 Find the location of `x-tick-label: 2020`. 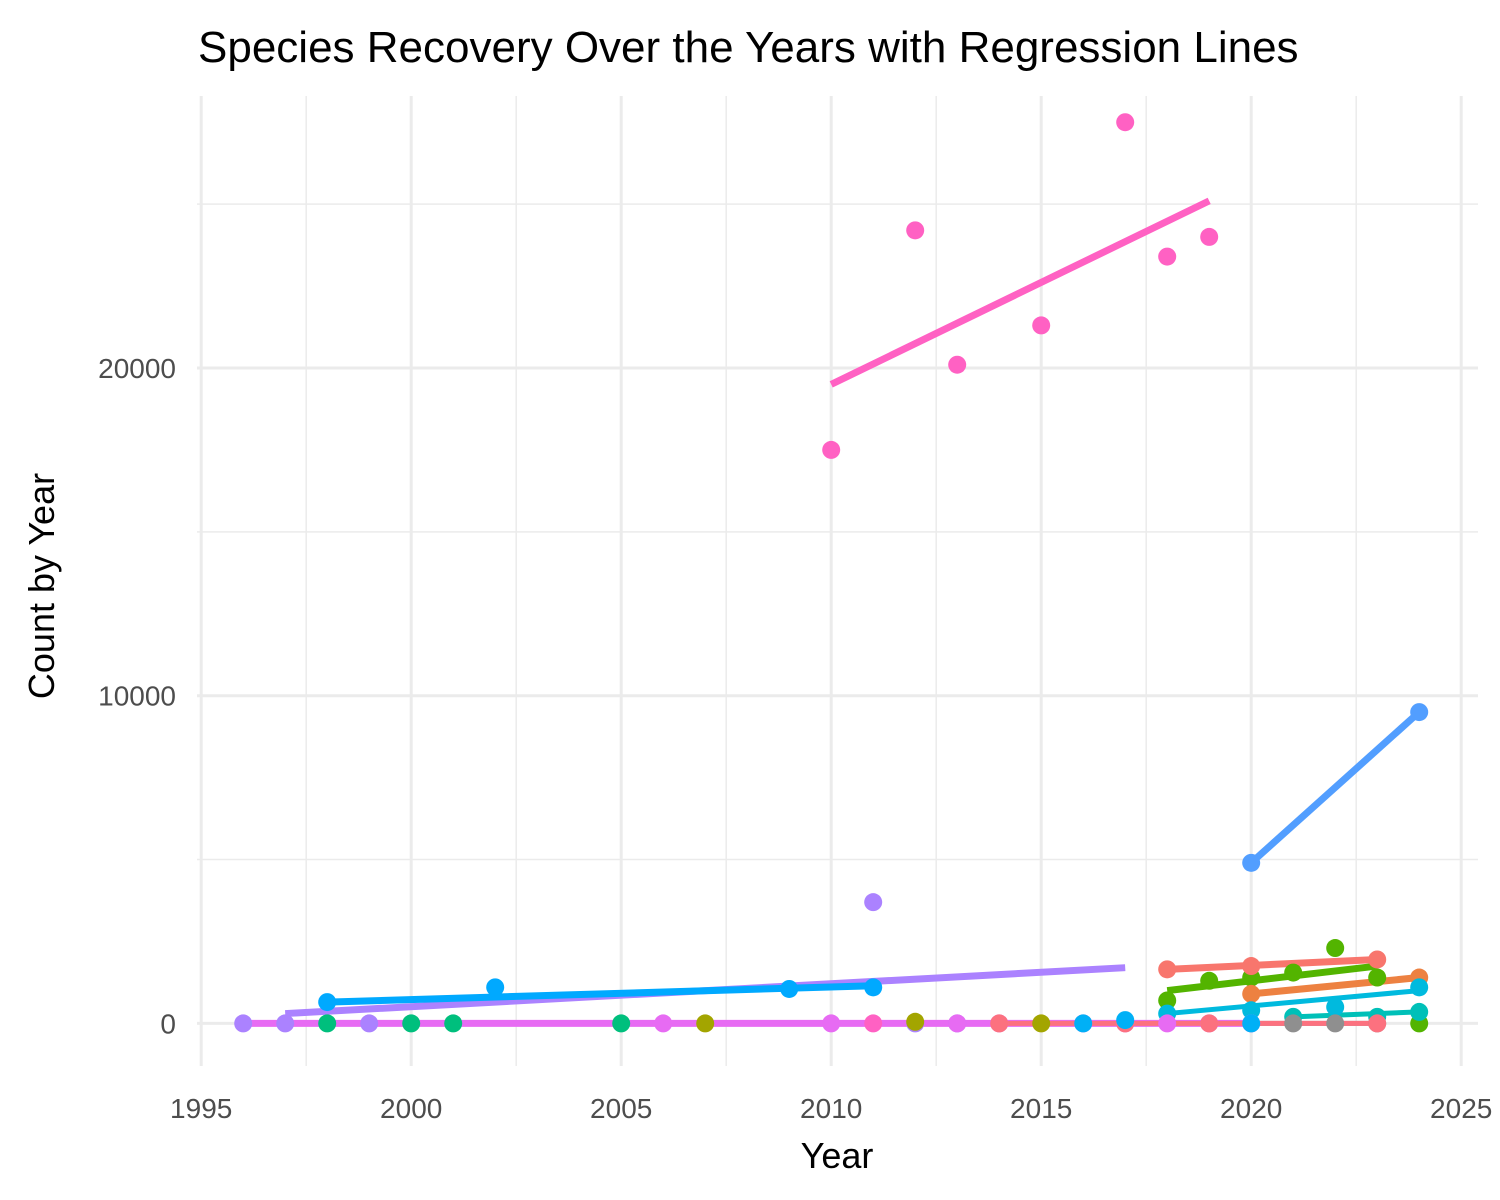

x-tick-label: 2020 is located at coordinates (1251, 1108).